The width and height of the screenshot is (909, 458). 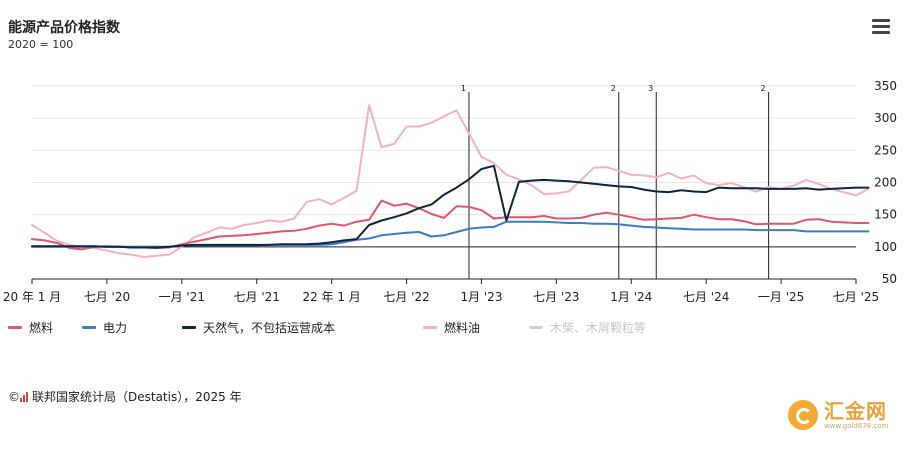 I want to click on source-text: 联邦国家统计局（Destatis），2025 年, so click(x=137, y=397).